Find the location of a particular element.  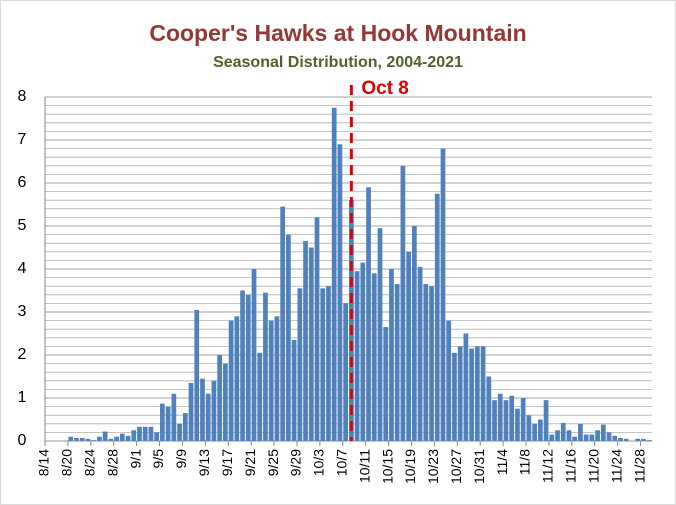

x-tick-label: 8/24 is located at coordinates (90, 462).